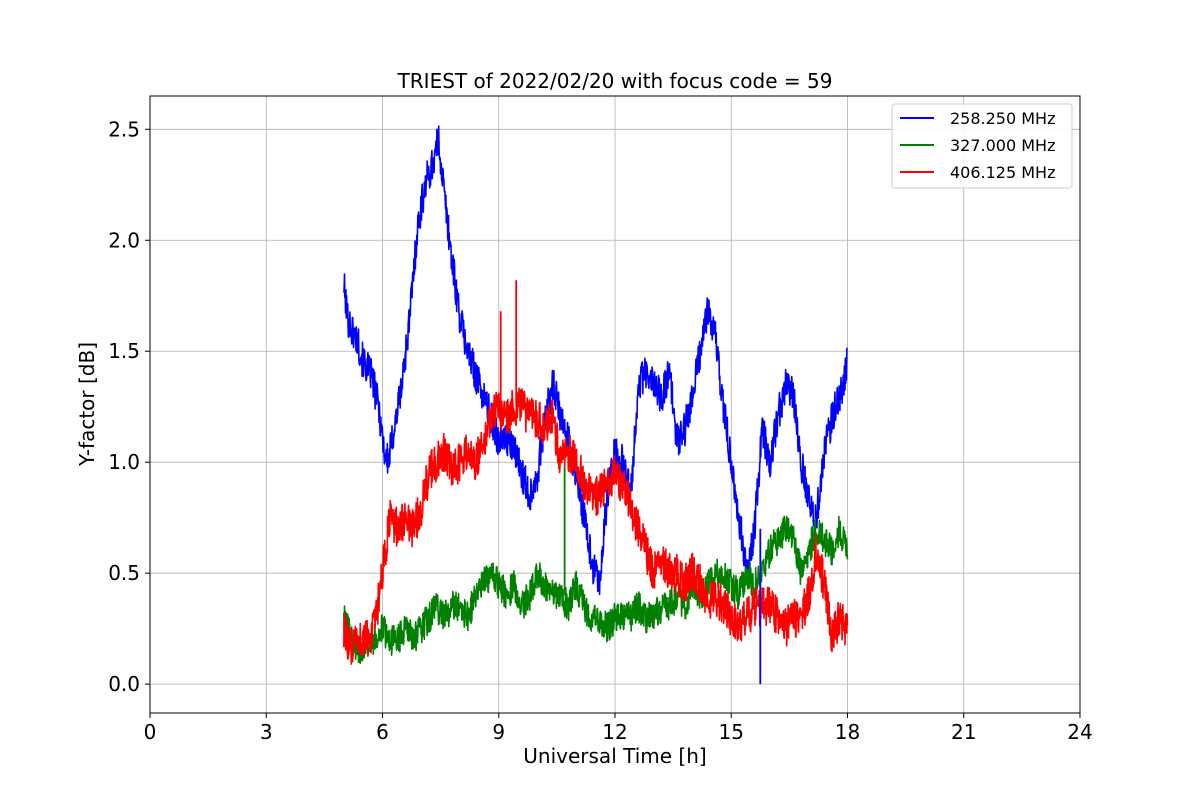 This screenshot has width=1200, height=804. What do you see at coordinates (847, 732) in the screenshot?
I see `x-tick-label: 18` at bounding box center [847, 732].